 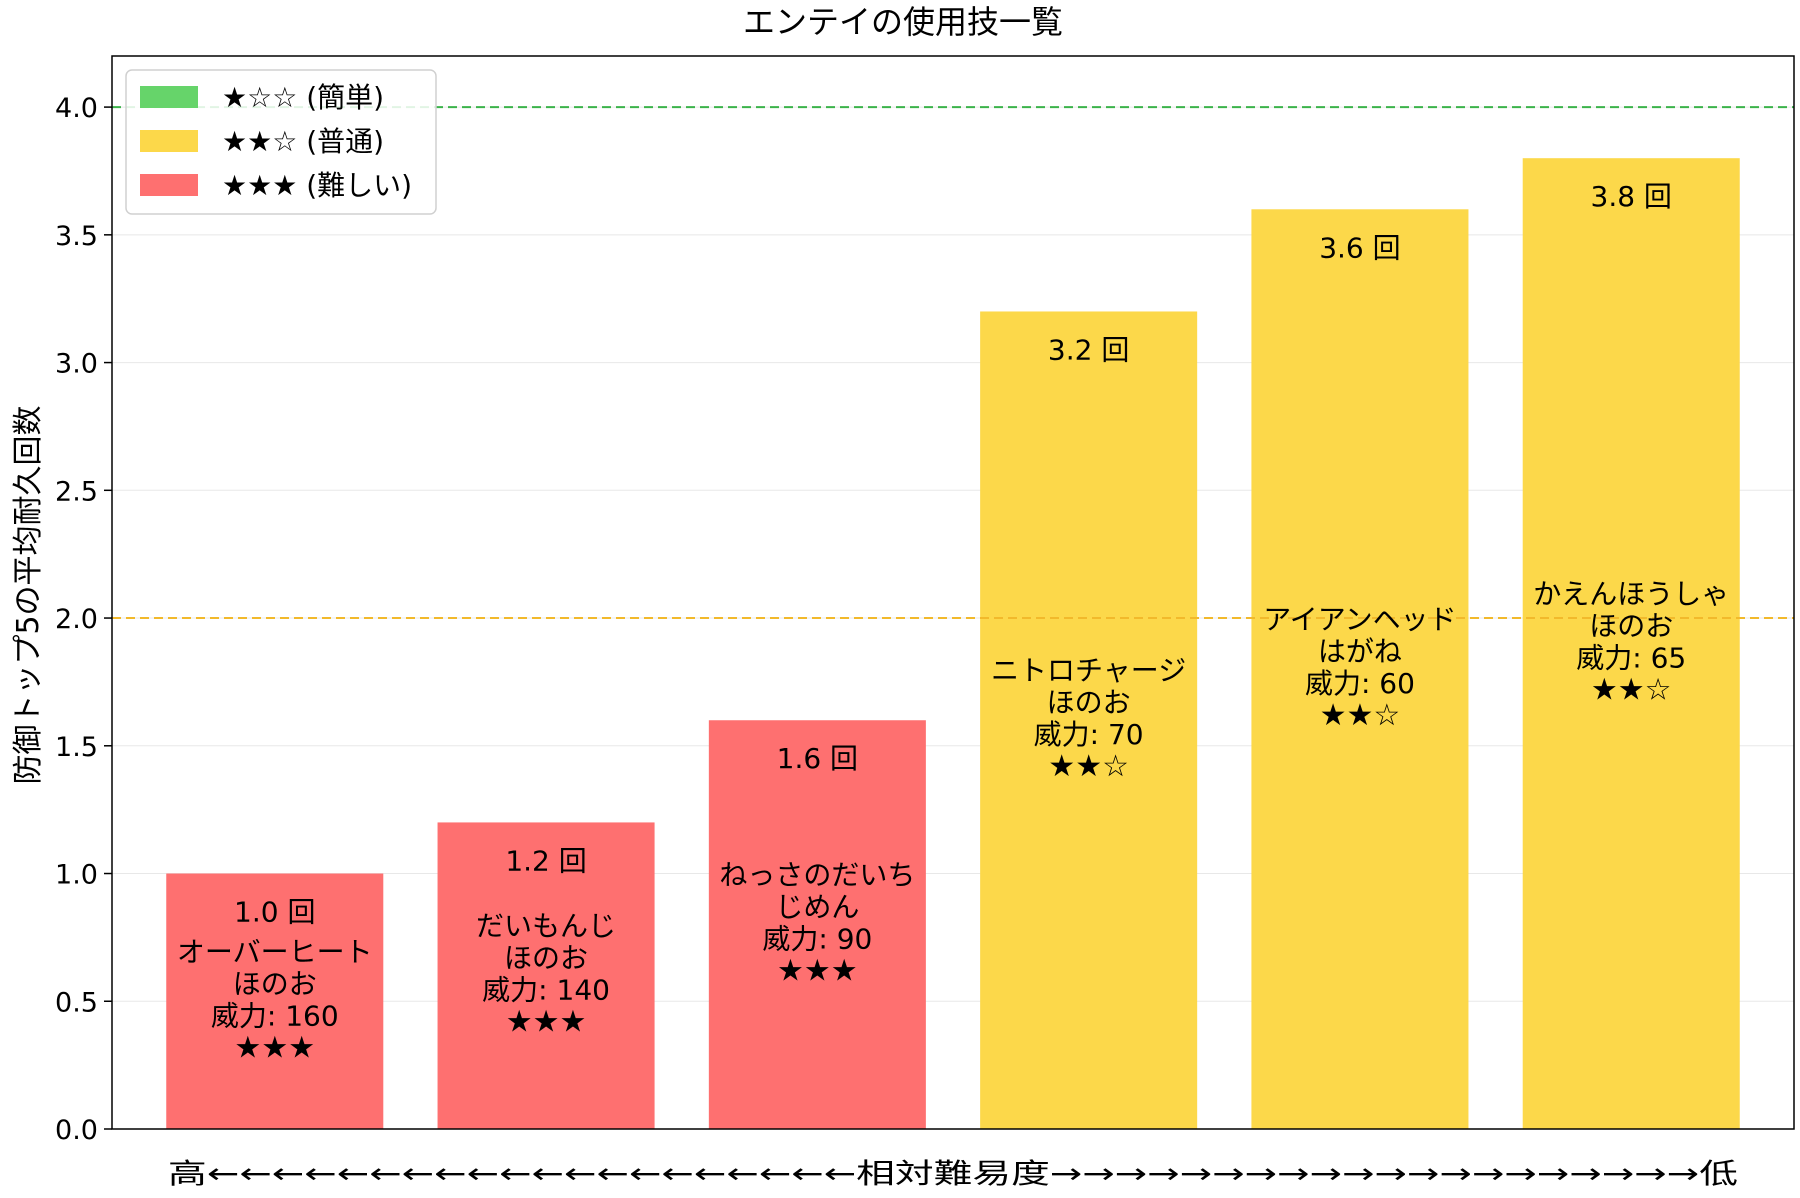 I want to click on bar-name-label: ニトロチャージ, so click(x=1088, y=670).